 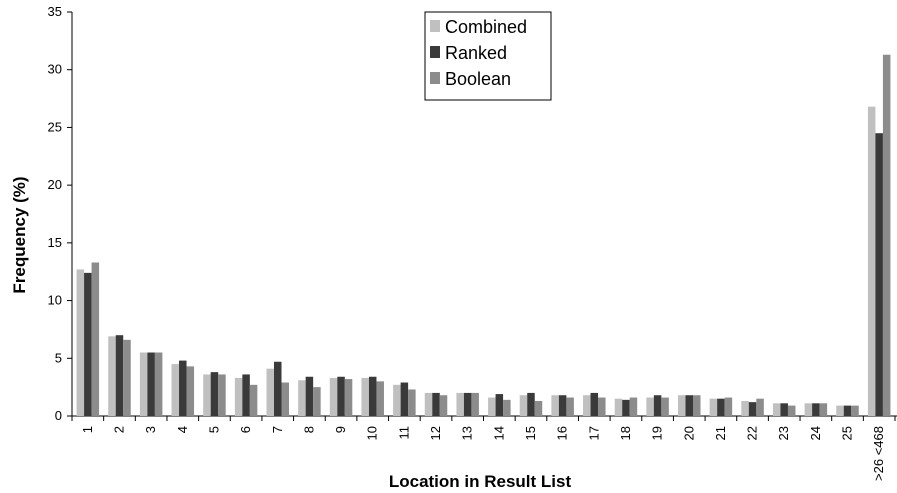 I want to click on x-tick-label: 2, so click(x=118, y=429).